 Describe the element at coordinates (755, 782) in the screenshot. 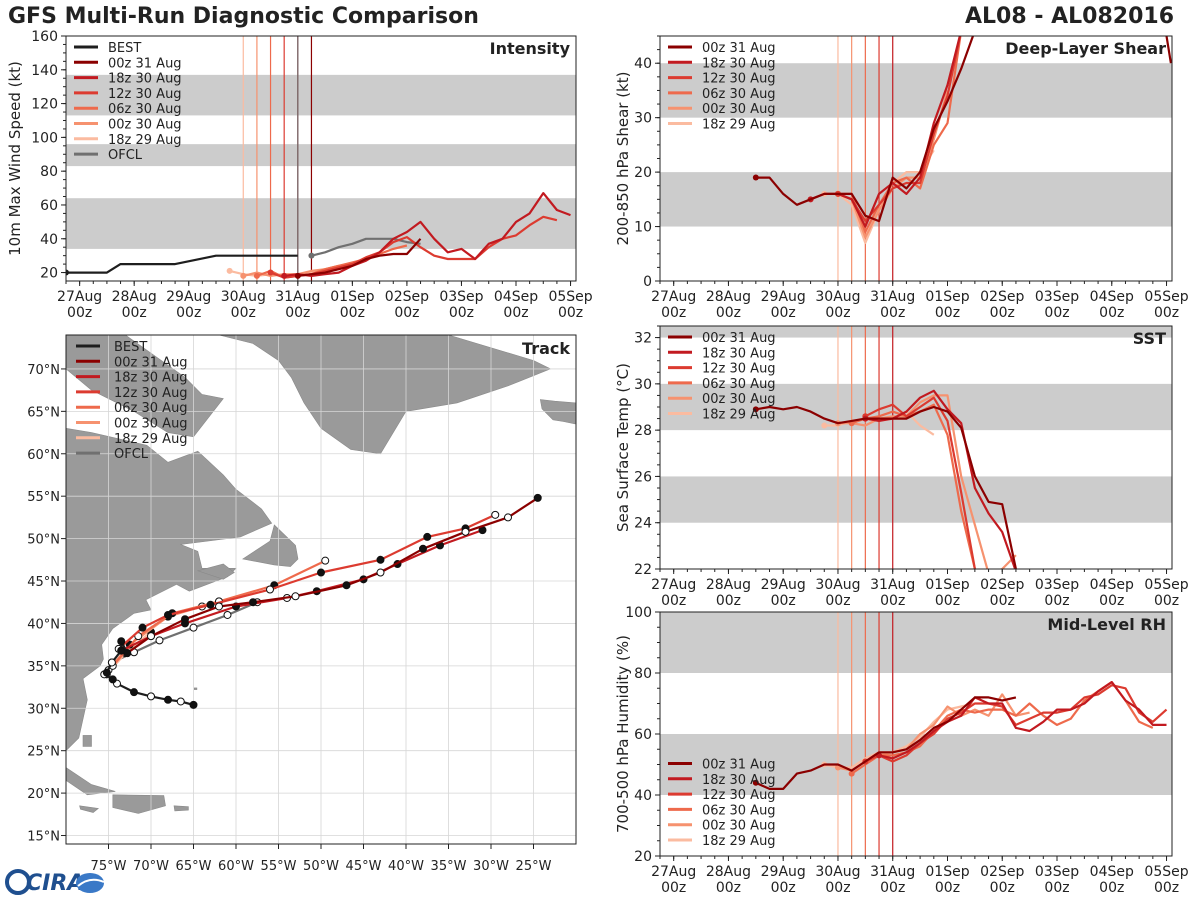

I see `rh-series-start-point` at that location.